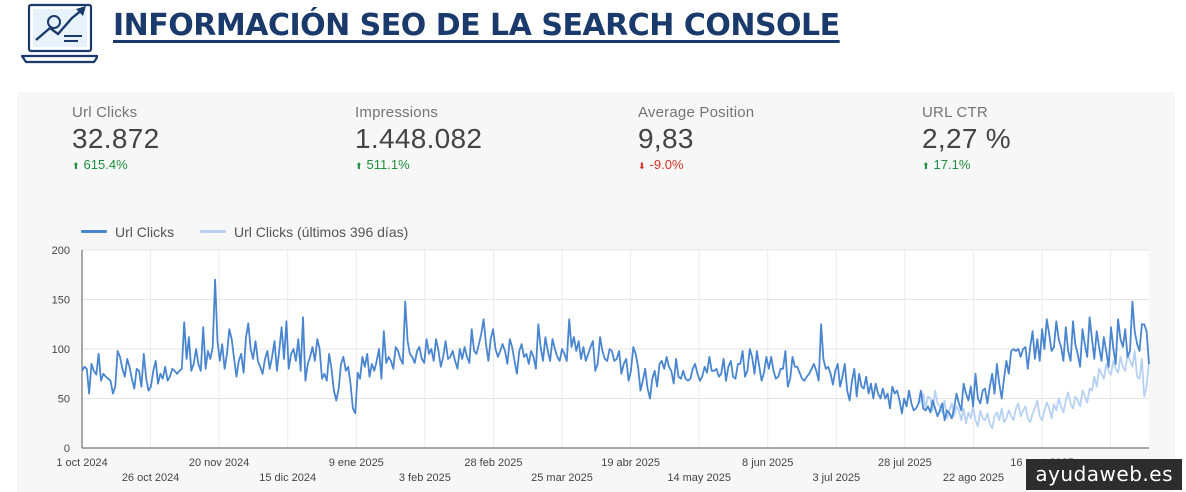 The width and height of the screenshot is (1186, 492). I want to click on y-tick-label: 150, so click(61, 301).